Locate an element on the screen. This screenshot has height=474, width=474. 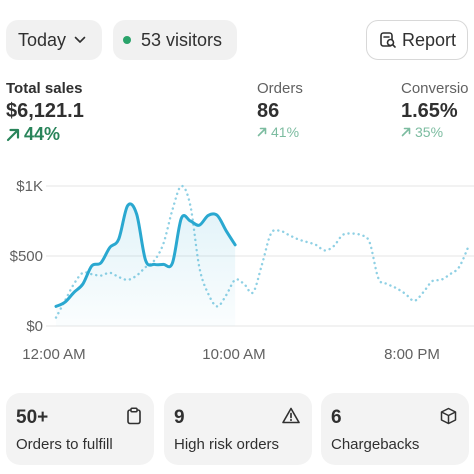
card-label: Chargebacks is located at coordinates (375, 444).